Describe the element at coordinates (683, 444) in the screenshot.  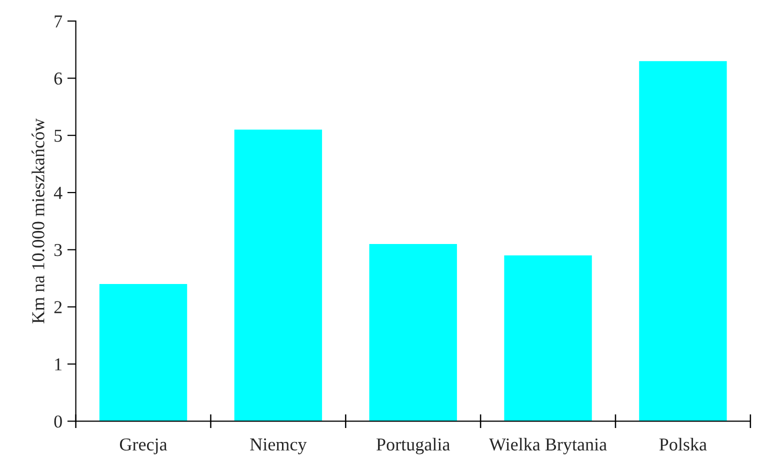
I see `x-tick-label: Polska` at that location.